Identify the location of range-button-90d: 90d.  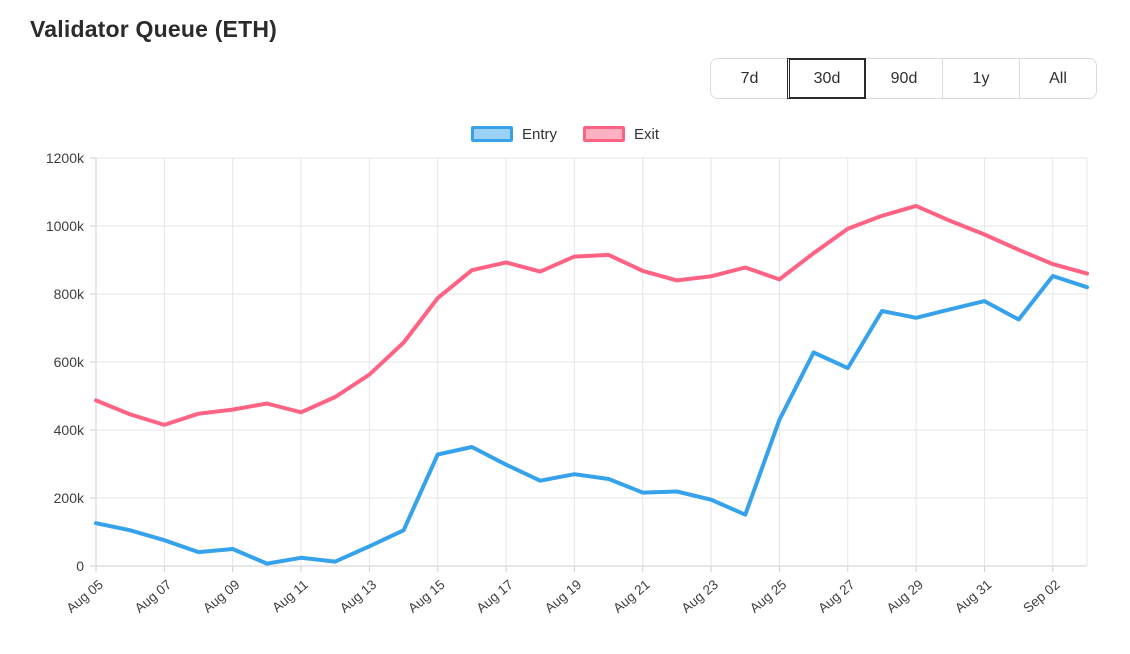
(903, 78).